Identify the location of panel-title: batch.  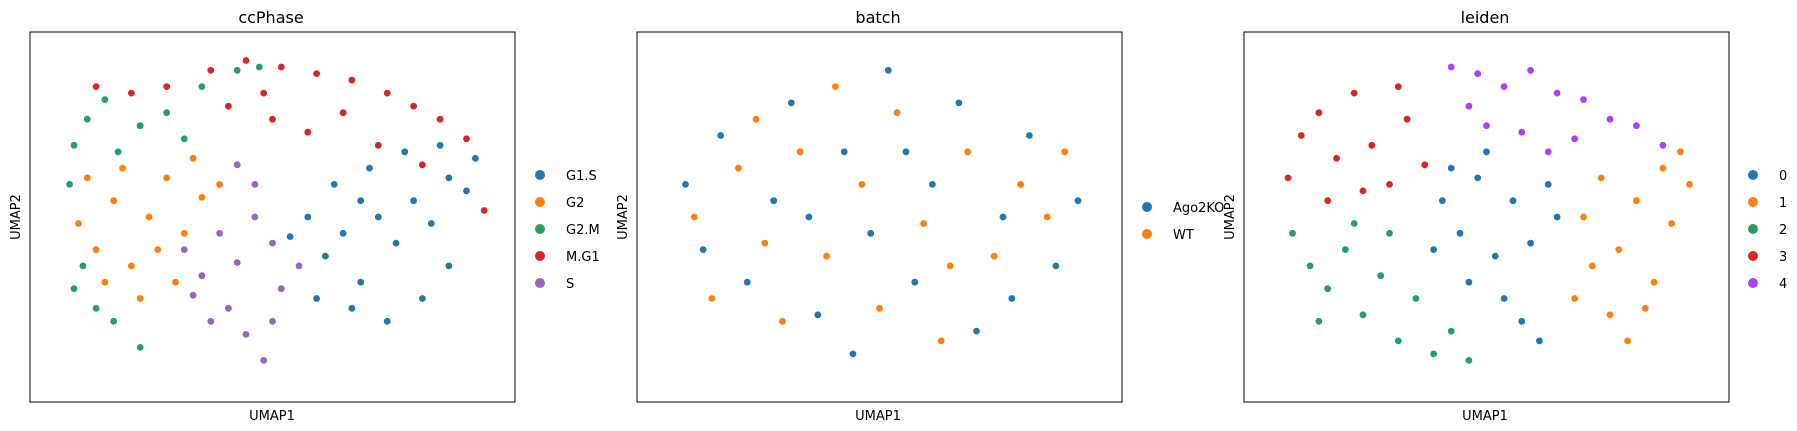
(877, 17).